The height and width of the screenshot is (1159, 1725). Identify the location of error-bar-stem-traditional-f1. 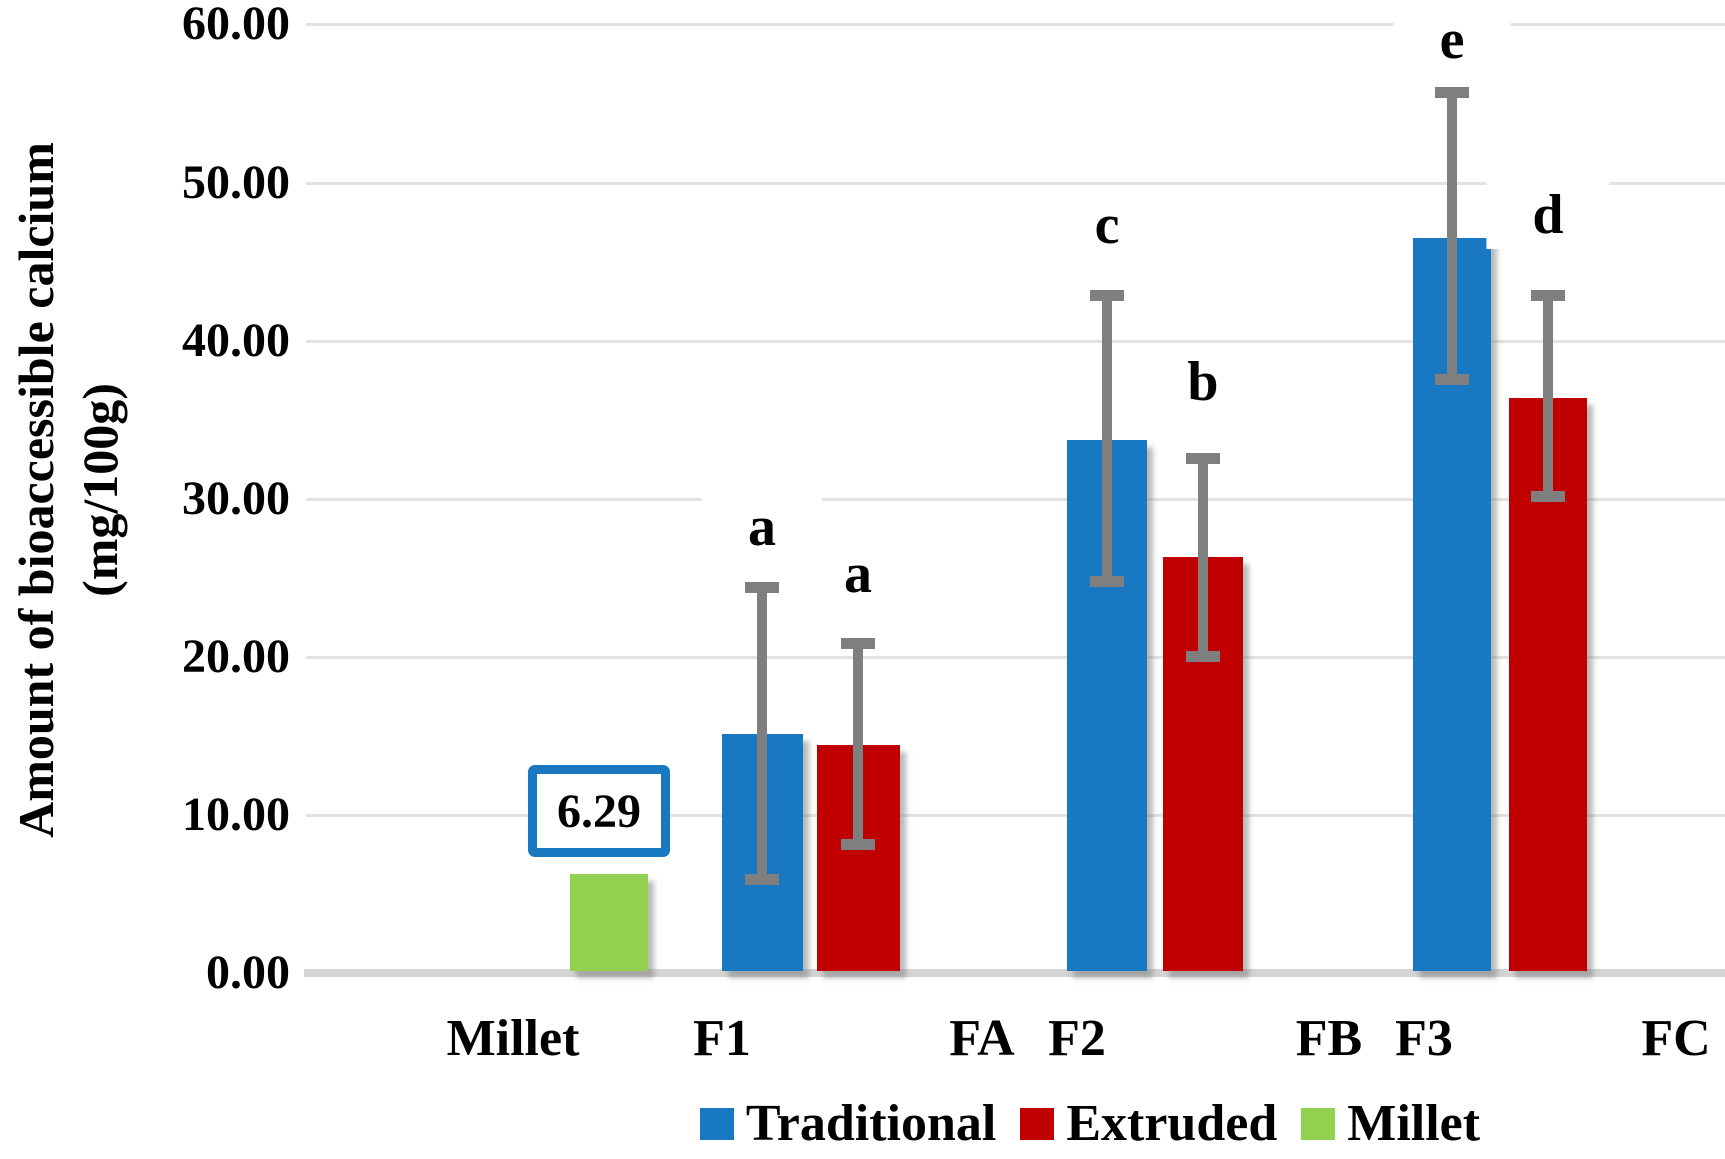
(762, 733).